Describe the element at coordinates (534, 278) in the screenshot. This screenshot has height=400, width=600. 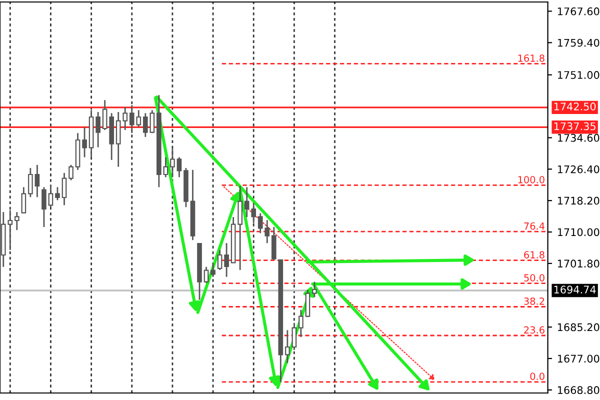
I see `annotation: 50.0` at that location.